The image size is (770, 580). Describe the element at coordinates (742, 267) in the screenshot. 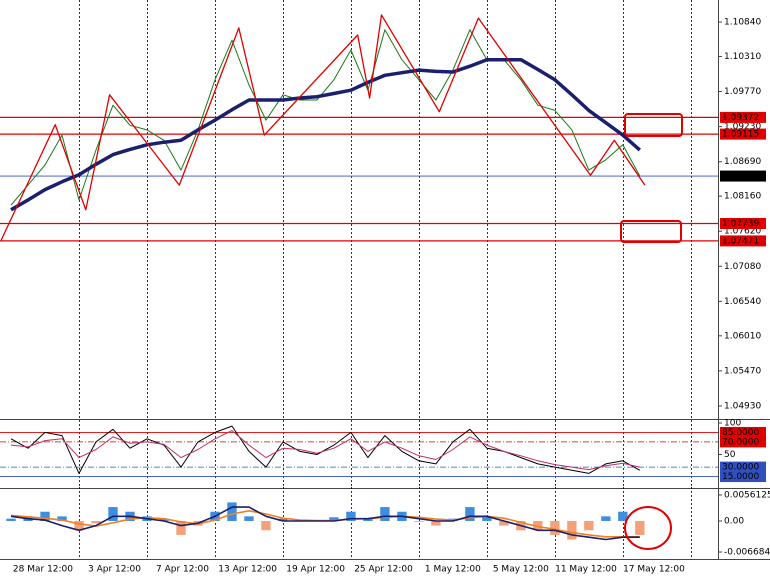

I see `y-tick-label: 1.07080` at that location.